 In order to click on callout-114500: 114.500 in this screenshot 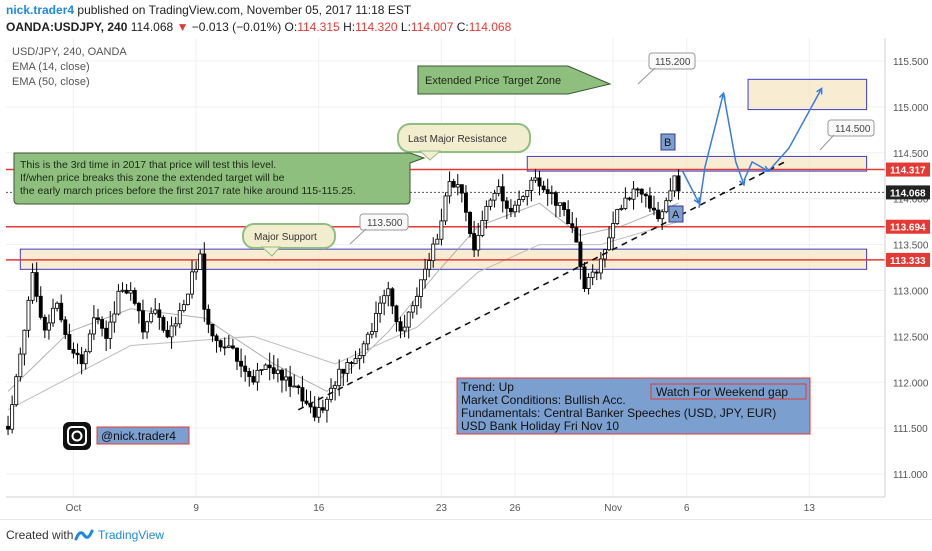, I will do `click(847, 135)`.